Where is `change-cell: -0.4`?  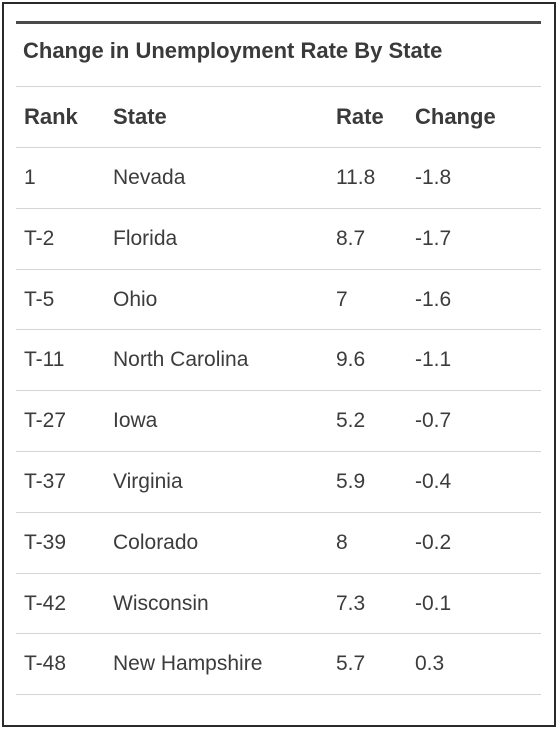 change-cell: -0.4 is located at coordinates (433, 481).